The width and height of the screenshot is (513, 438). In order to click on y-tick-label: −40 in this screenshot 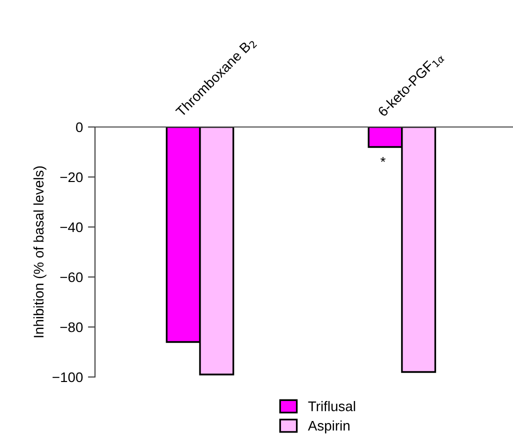, I will do `click(71, 227)`.